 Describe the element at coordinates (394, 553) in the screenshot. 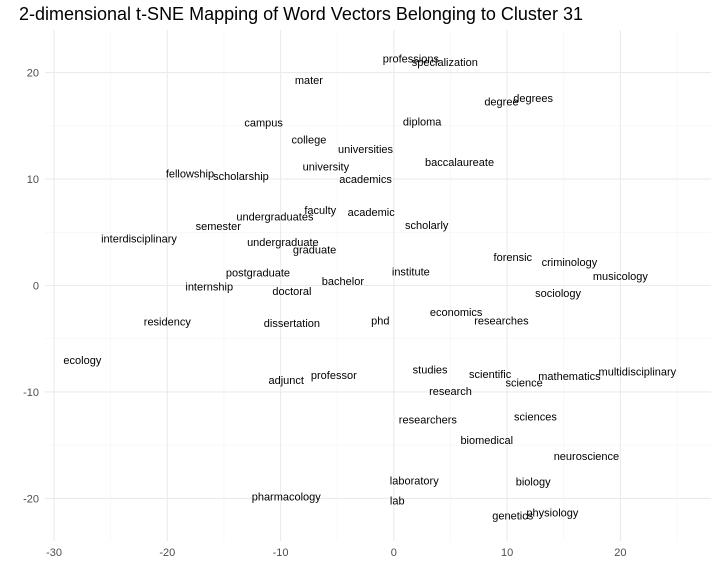

I see `x-tick-label: 0` at that location.